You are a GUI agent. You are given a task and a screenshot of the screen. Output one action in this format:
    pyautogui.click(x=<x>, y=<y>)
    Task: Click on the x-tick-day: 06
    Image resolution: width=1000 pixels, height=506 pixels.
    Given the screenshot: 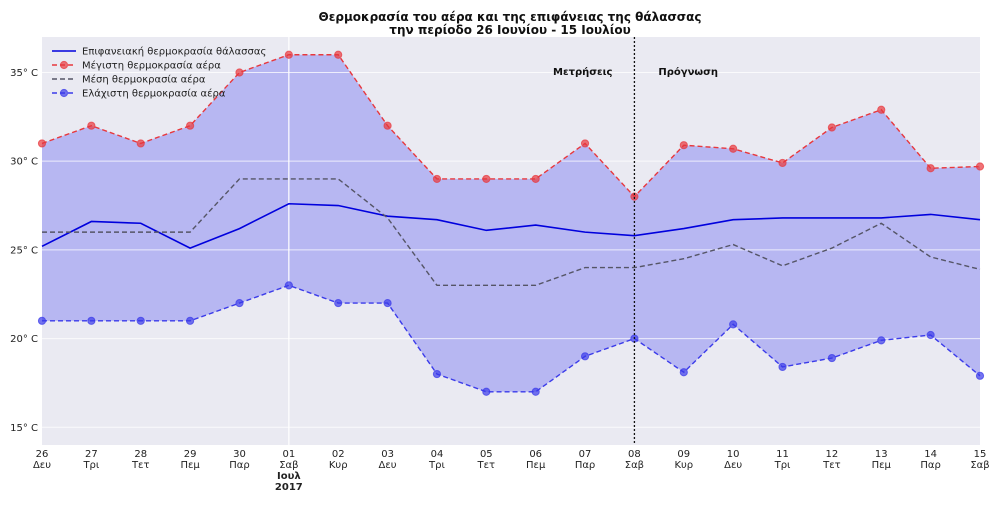 What is the action you would take?
    pyautogui.click(x=535, y=454)
    